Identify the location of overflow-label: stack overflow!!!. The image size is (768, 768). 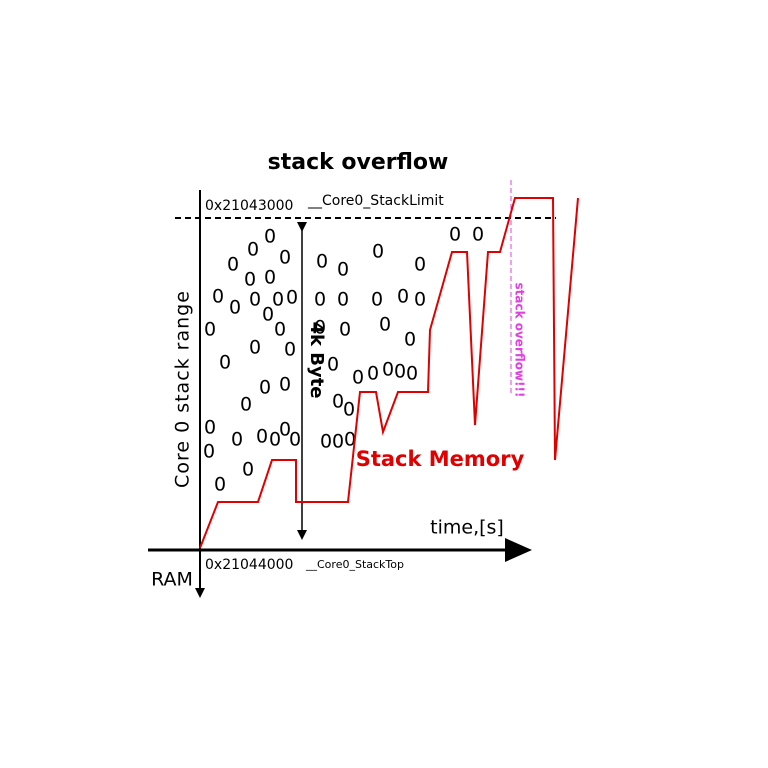
(520, 339).